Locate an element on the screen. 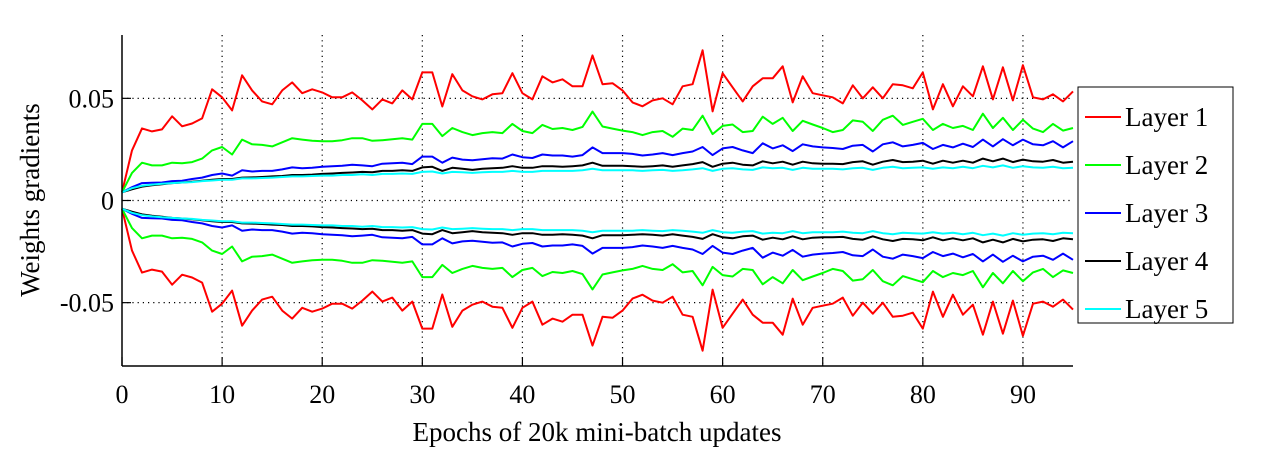 Image resolution: width=1273 pixels, height=465 pixels. x-axis-label: Epochs of 20k mini-batch updates is located at coordinates (597, 432).